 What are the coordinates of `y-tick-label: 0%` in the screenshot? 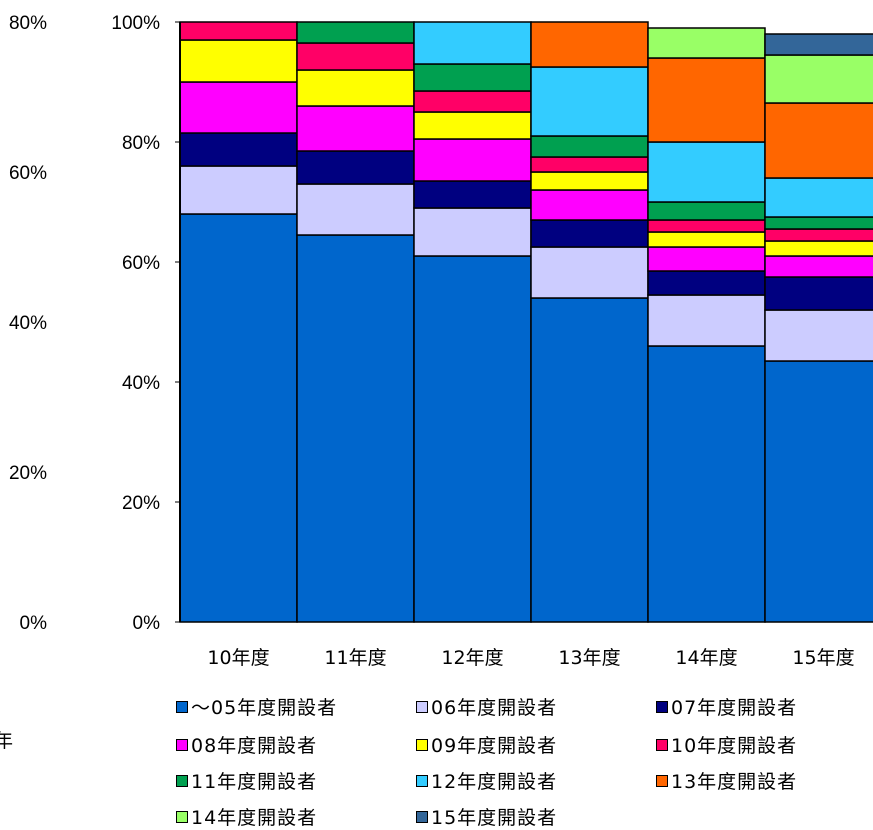 It's located at (147, 623).